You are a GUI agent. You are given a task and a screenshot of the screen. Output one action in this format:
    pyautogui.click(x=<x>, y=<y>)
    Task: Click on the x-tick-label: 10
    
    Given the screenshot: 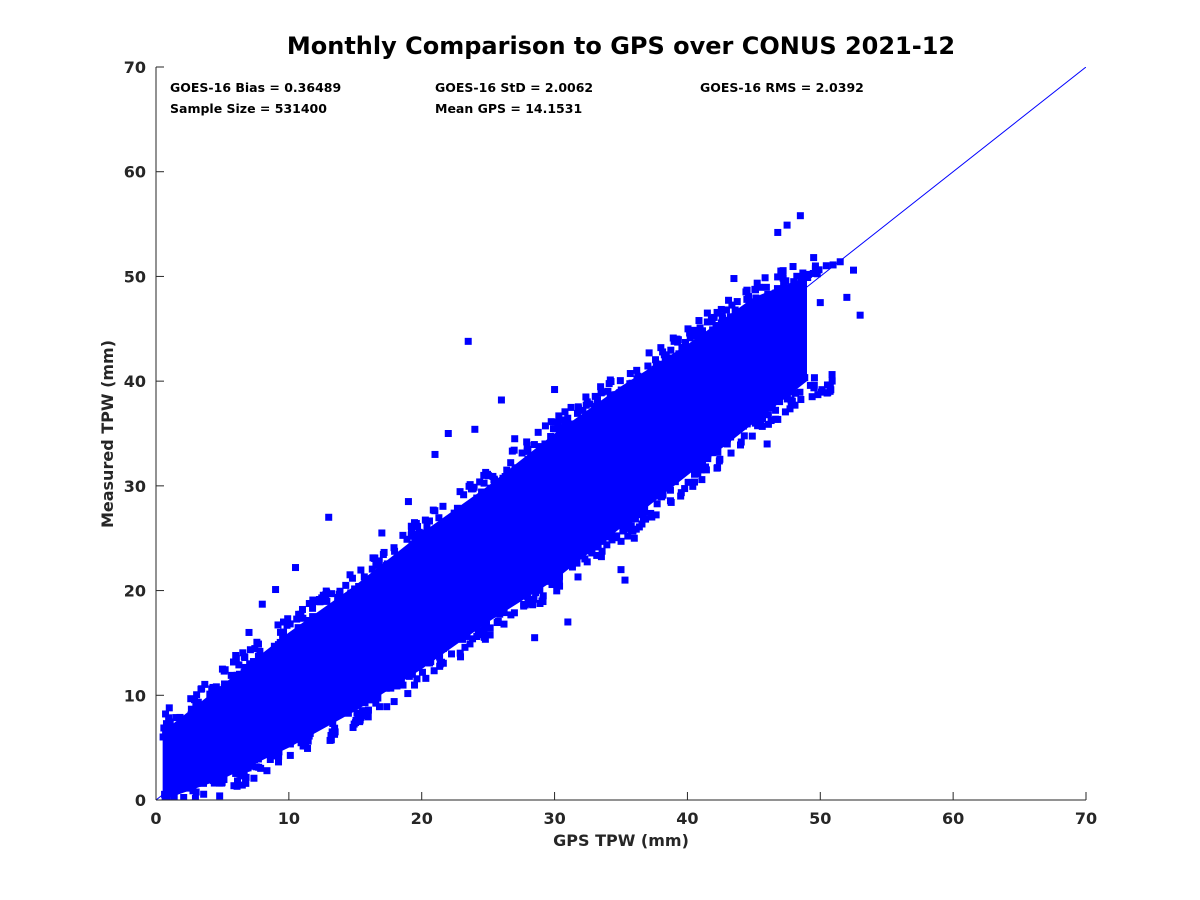 What is the action you would take?
    pyautogui.click(x=289, y=818)
    